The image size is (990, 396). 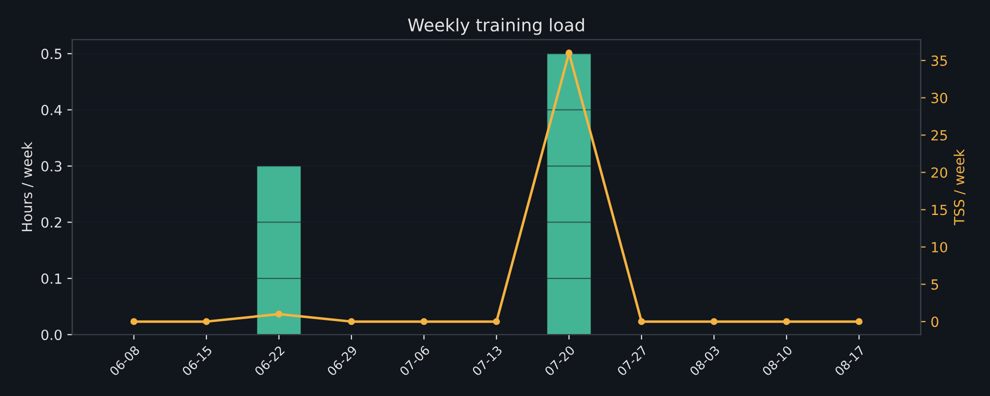 What do you see at coordinates (51, 278) in the screenshot?
I see `y-tick-label: 0.1` at bounding box center [51, 278].